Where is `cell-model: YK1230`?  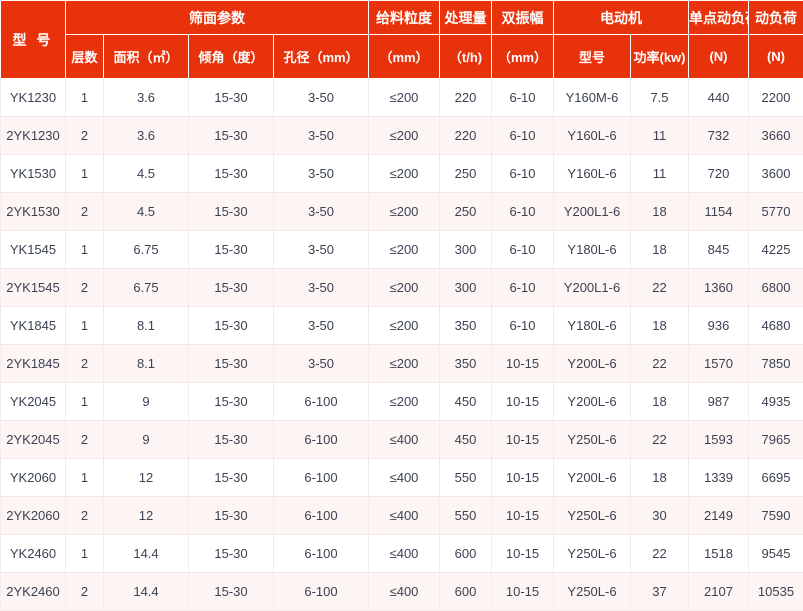 cell-model: YK1230 is located at coordinates (33, 98).